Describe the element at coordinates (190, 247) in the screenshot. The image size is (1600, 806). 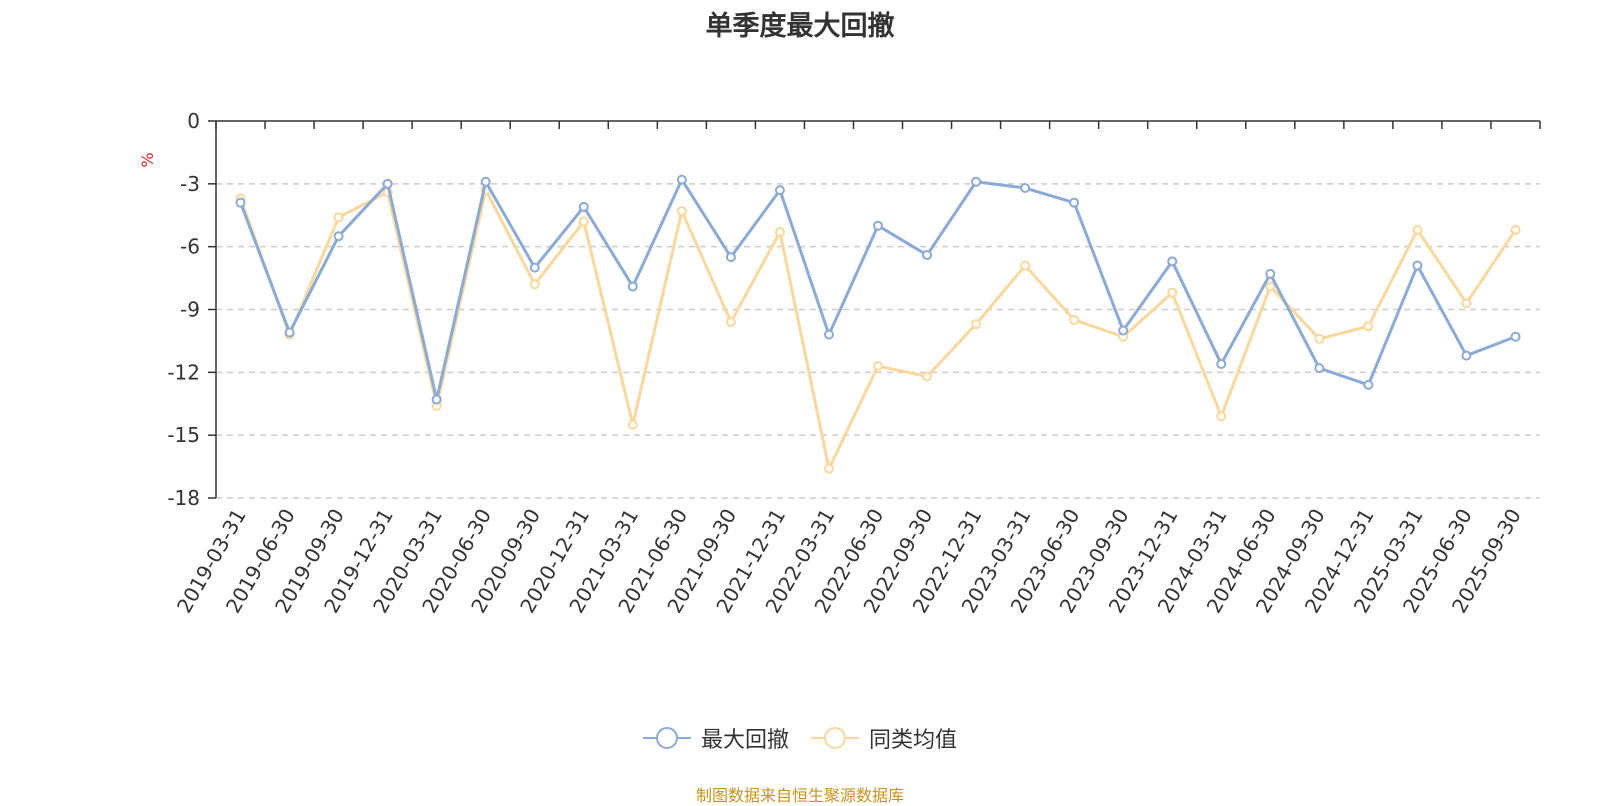
I see `y-tick-label: -6` at that location.